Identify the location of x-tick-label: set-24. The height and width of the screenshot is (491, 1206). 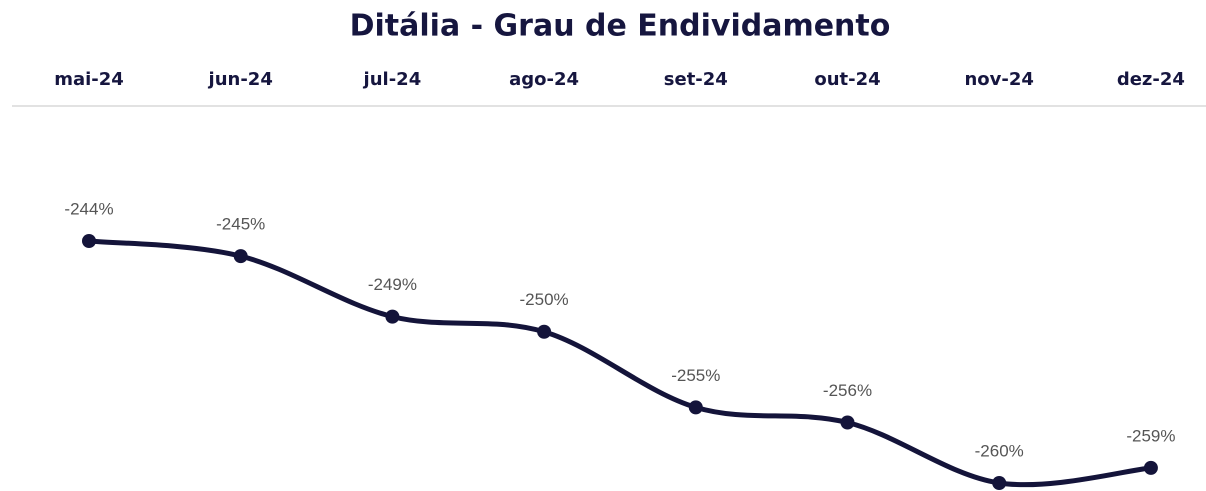
(696, 79).